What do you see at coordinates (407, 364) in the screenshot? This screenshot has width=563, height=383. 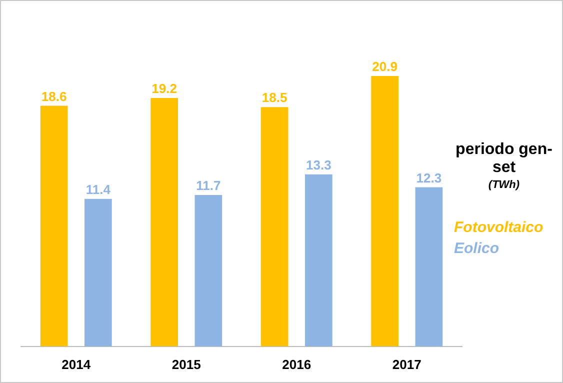 I see `x-tick-label: 2017` at bounding box center [407, 364].